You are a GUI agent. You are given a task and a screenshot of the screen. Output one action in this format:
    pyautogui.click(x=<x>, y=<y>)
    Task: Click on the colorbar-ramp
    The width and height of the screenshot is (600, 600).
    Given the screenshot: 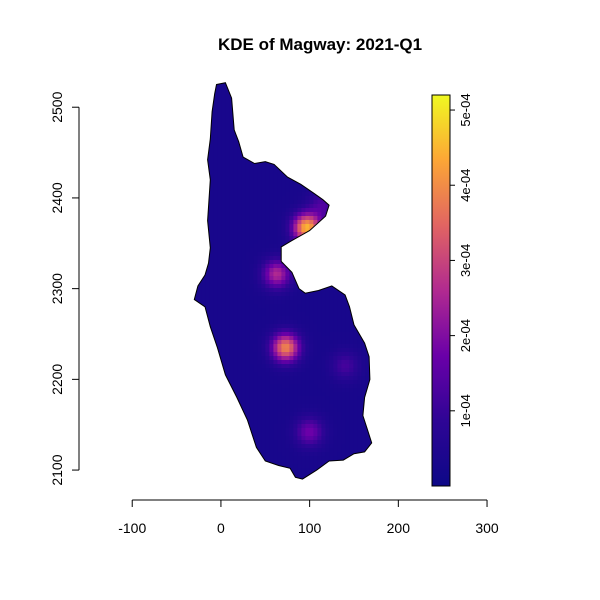 What is the action you would take?
    pyautogui.click(x=441, y=290)
    